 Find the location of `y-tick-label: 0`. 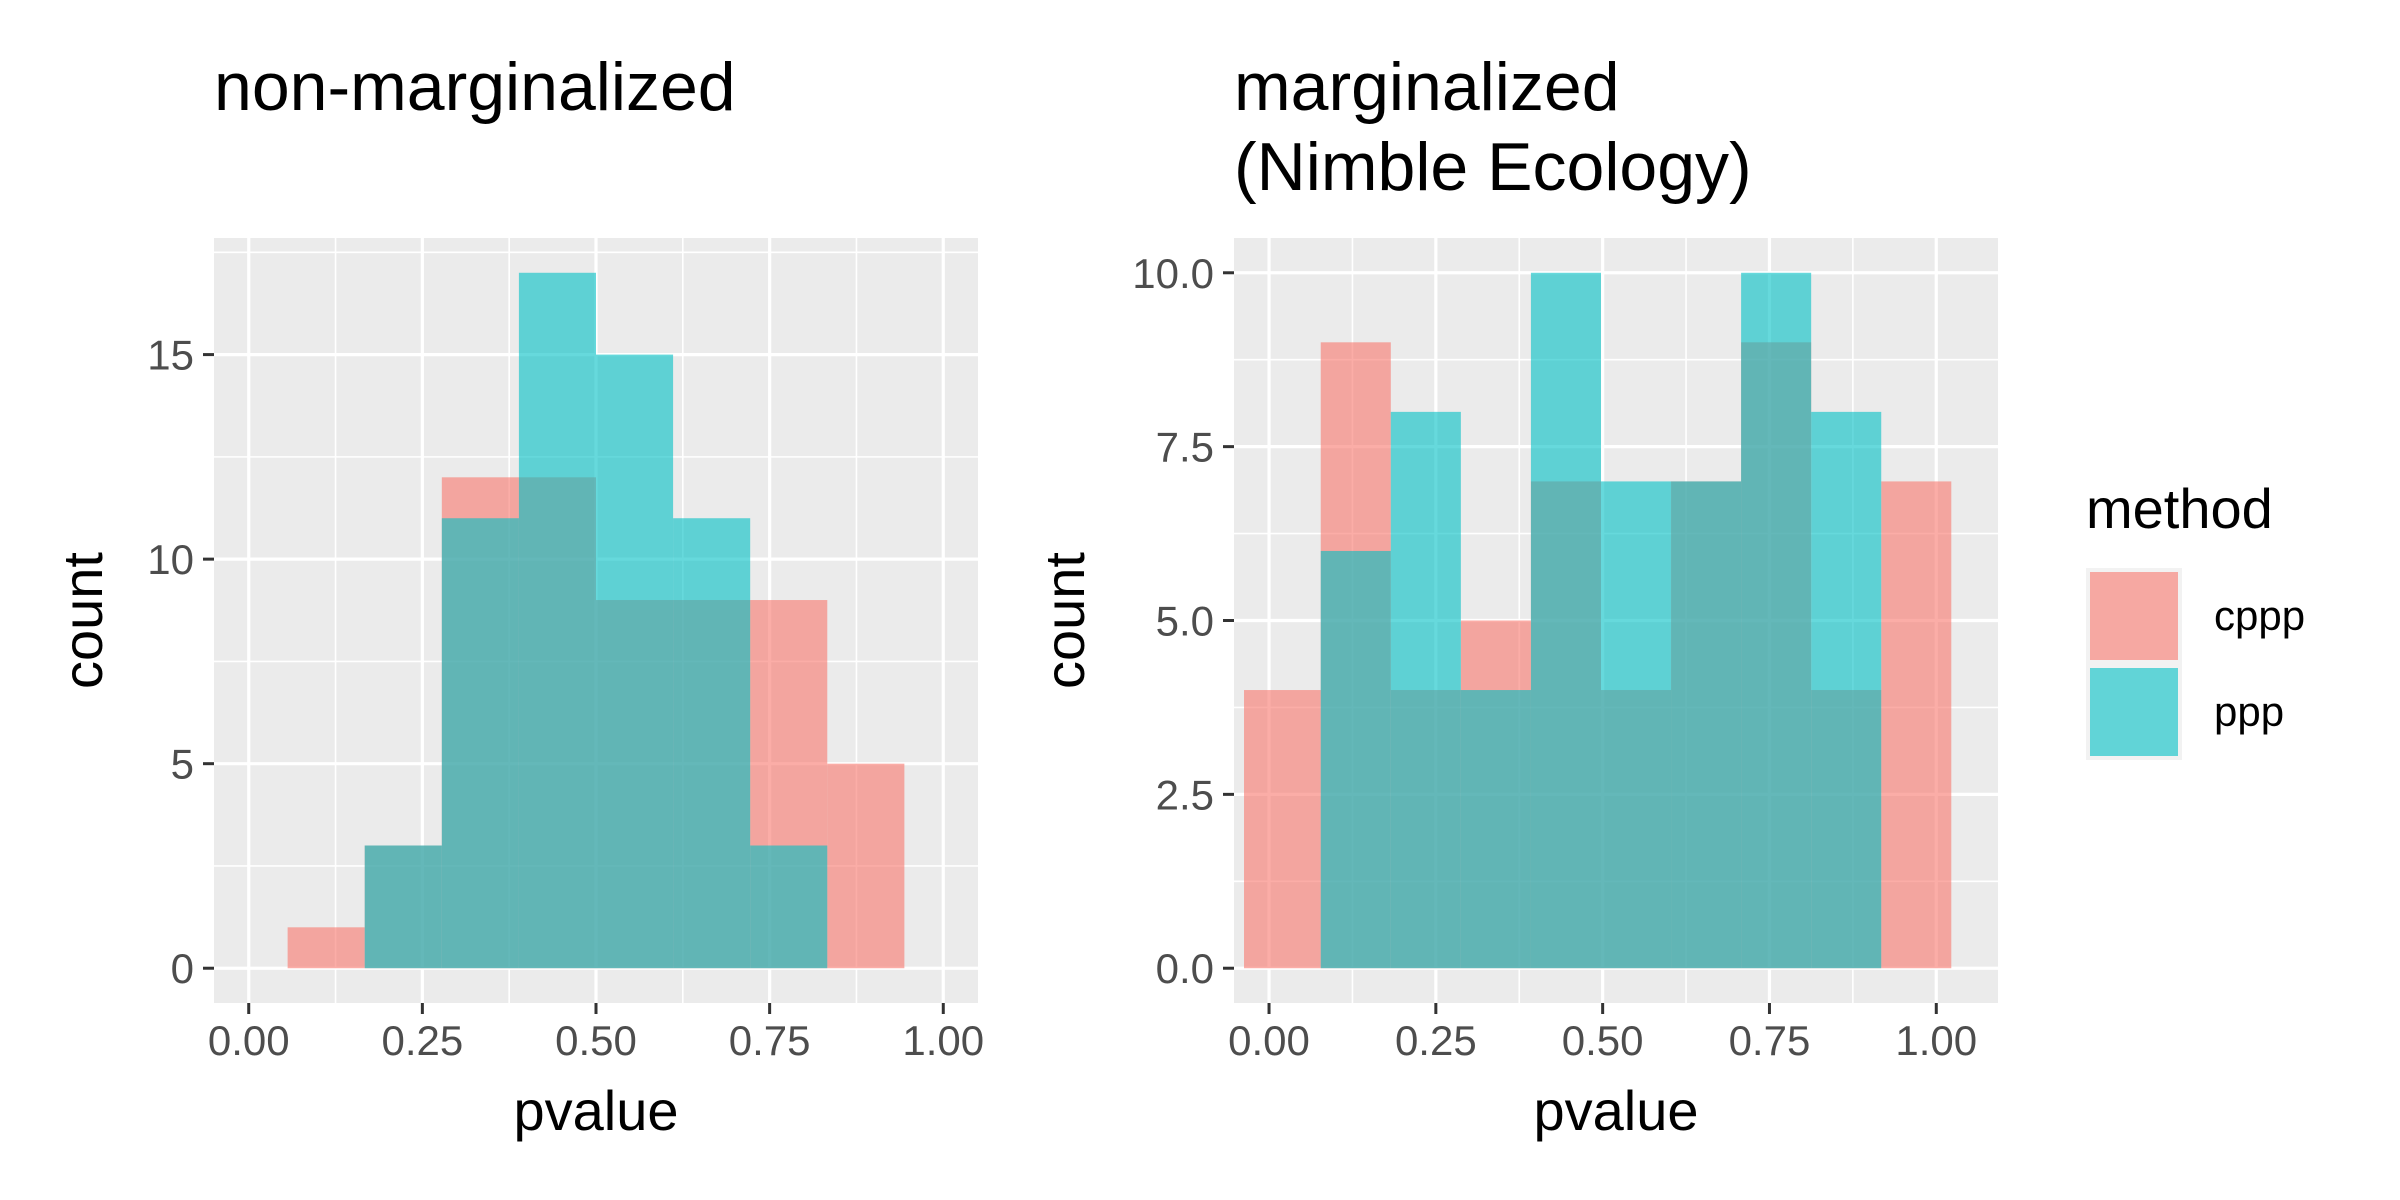

y-tick-label: 0 is located at coordinates (182, 968).